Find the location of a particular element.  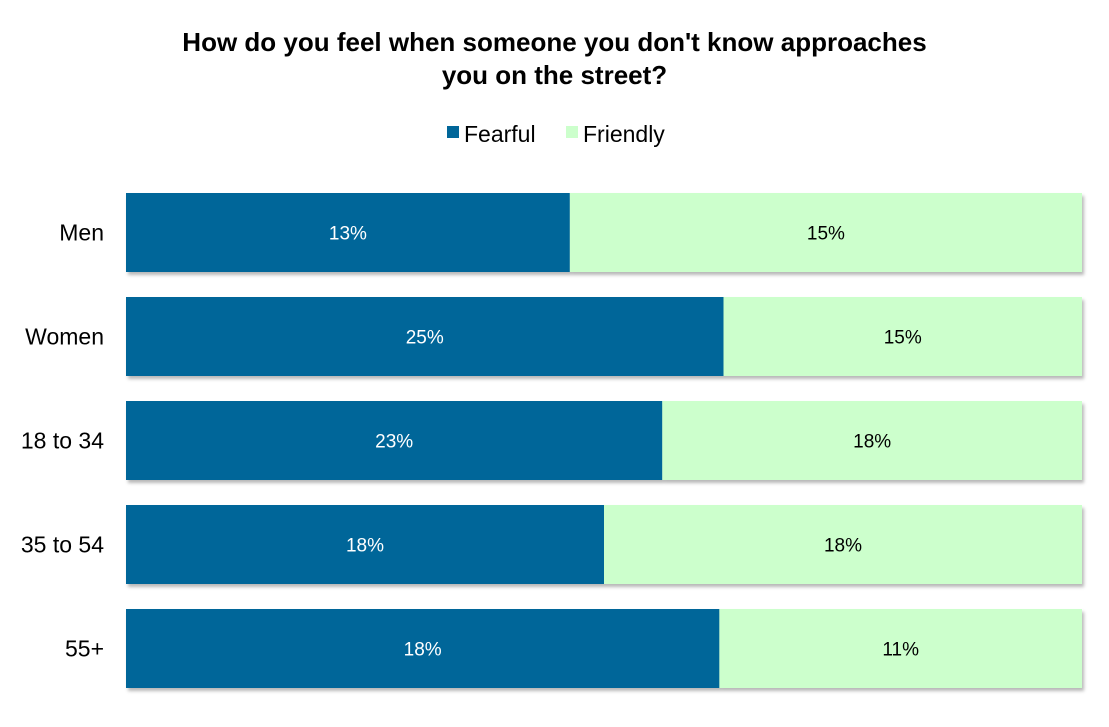

category-label-18-to-34: 18 to 34 is located at coordinates (62, 441).